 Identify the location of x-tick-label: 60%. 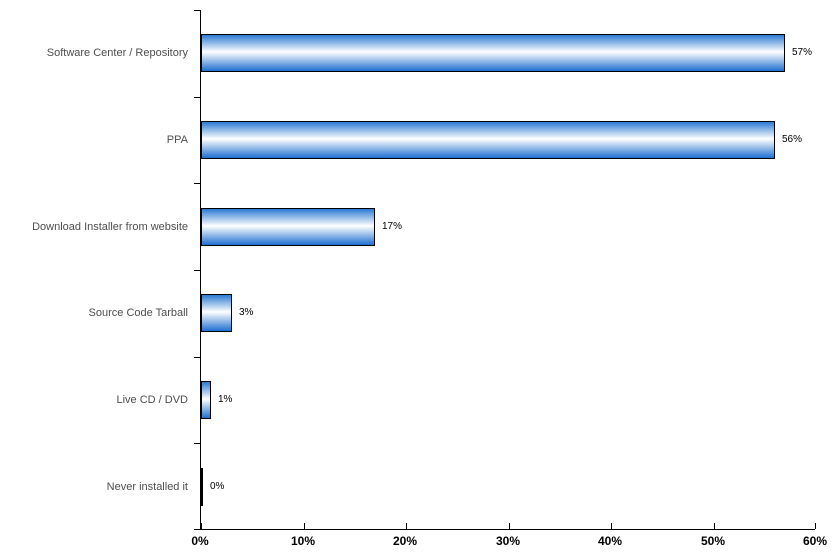
(815, 541).